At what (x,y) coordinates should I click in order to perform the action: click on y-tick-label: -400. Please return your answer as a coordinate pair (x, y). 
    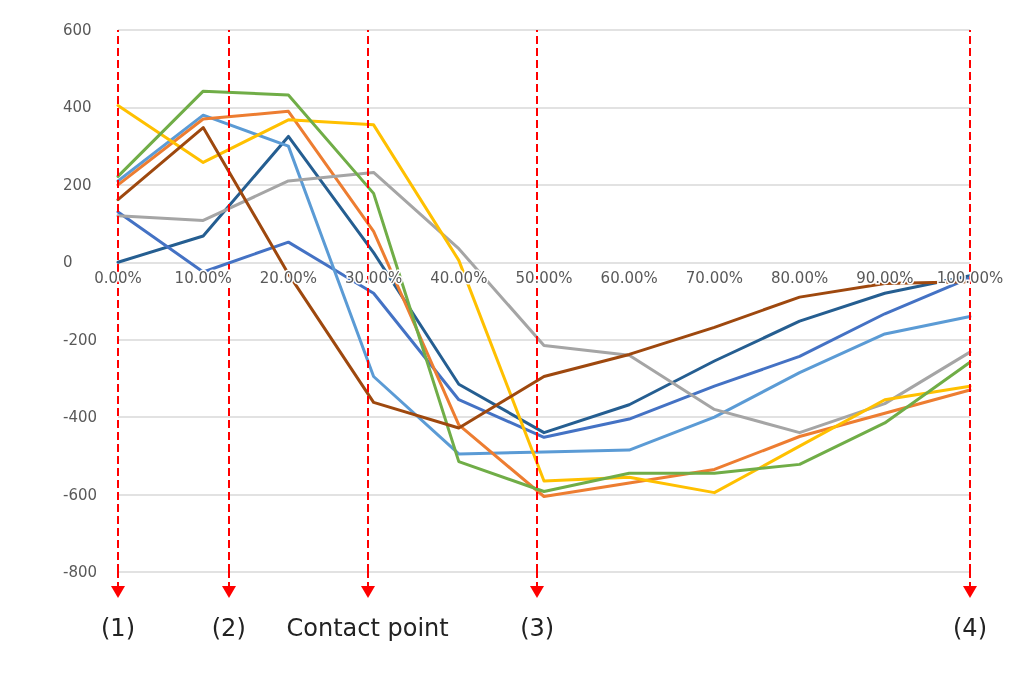
    Looking at the image, I should click on (80, 417).